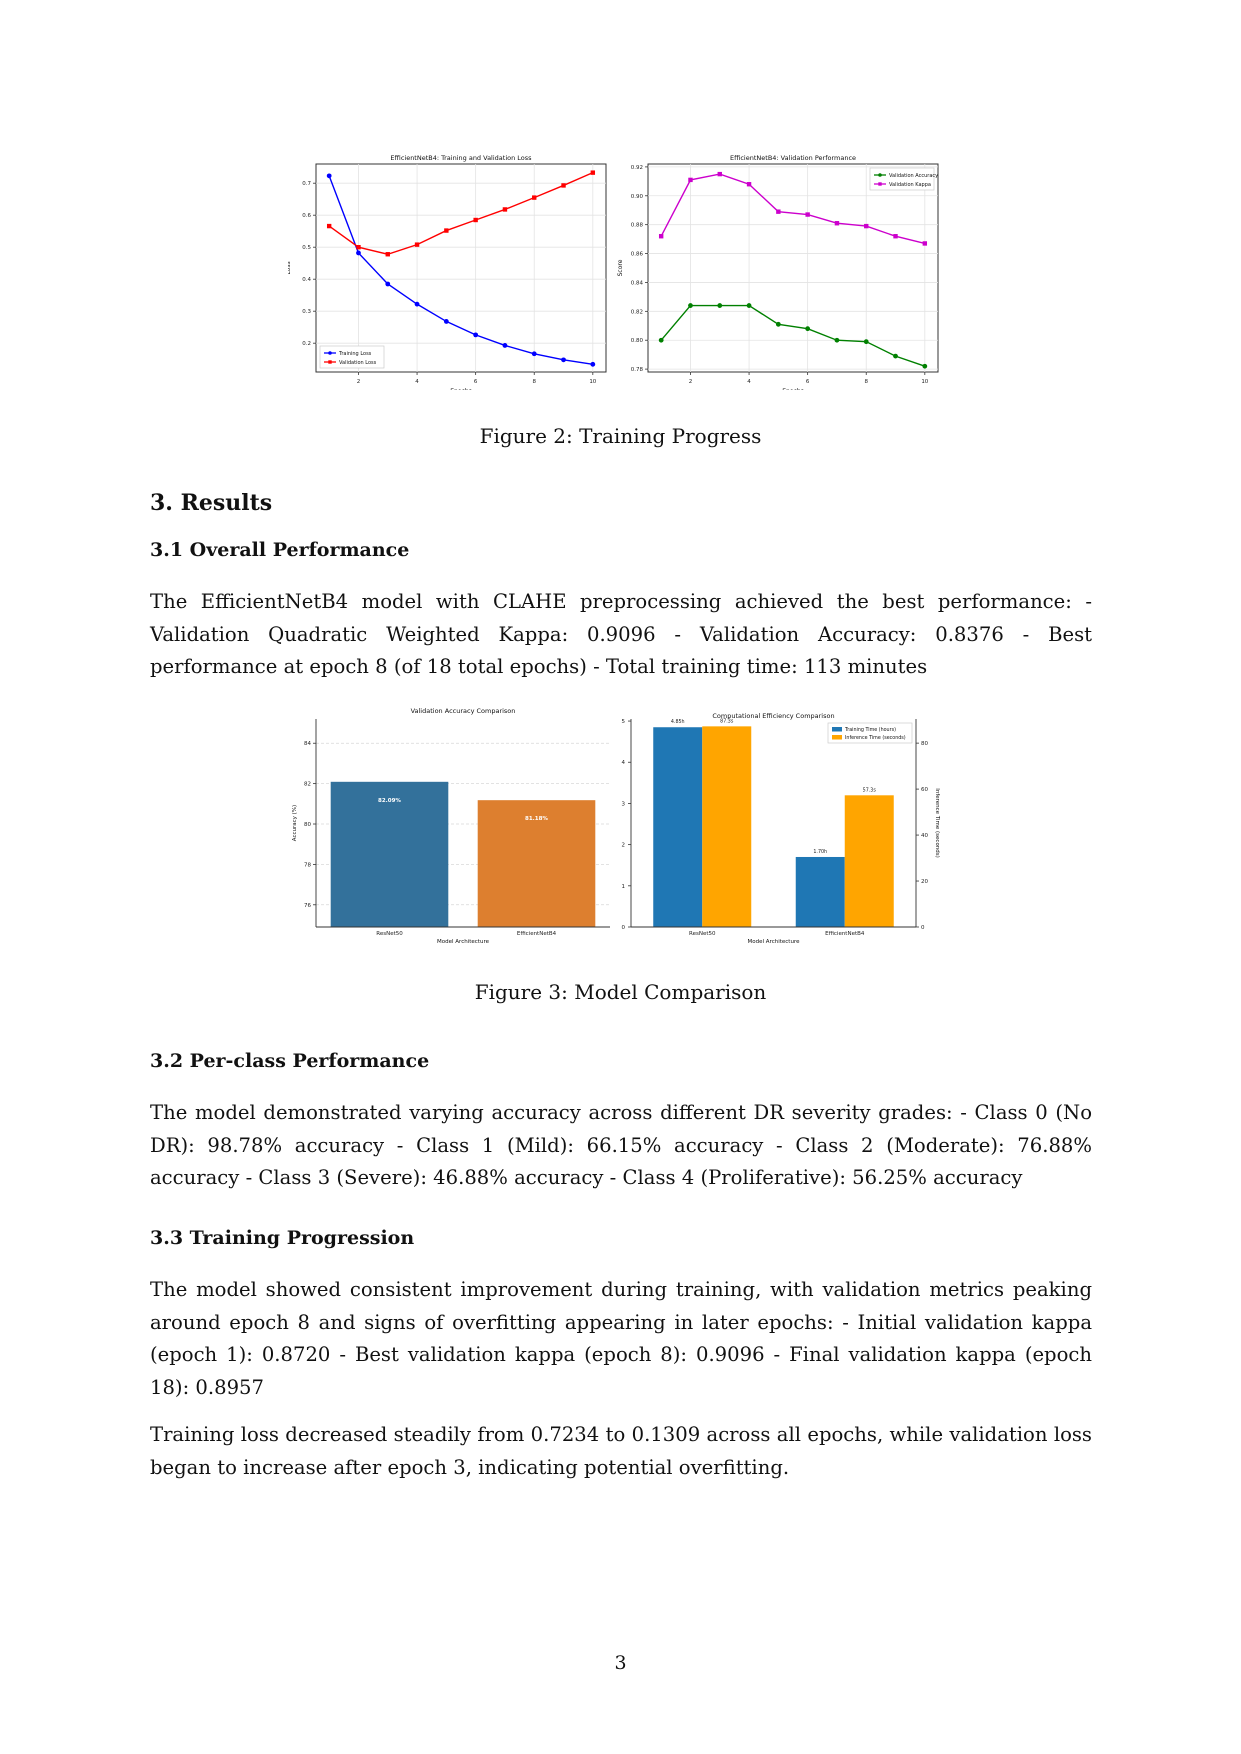 The image size is (1241, 1754). I want to click on eff-chart-y2-axis-label: Inference Time (seconds), so click(937, 823).